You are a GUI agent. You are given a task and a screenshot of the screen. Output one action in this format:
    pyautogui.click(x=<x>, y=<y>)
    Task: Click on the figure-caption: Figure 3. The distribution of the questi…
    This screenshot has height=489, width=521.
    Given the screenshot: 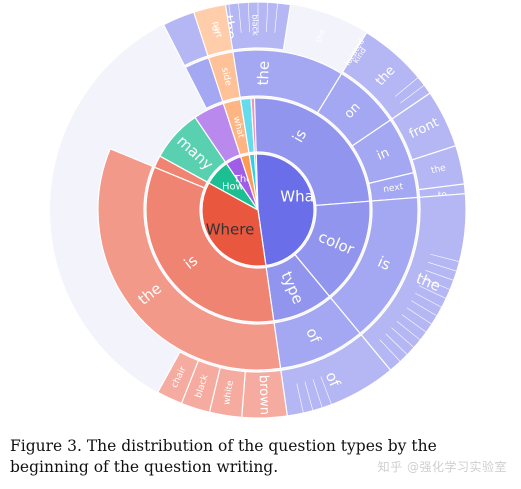 What is the action you would take?
    pyautogui.click(x=223, y=456)
    